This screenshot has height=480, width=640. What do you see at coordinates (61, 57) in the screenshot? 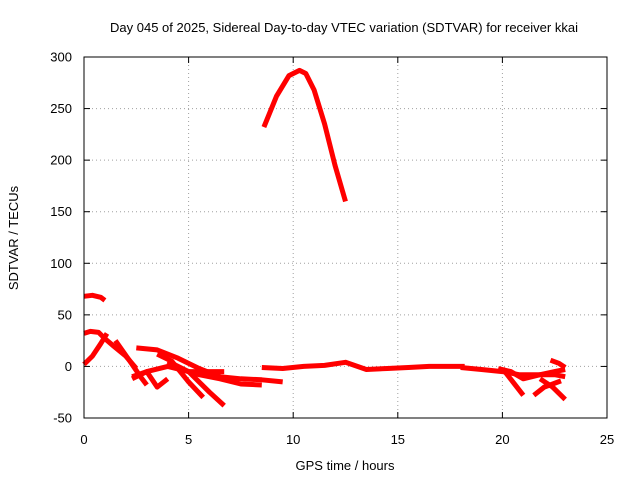
I see `y-tick-label: 300` at bounding box center [61, 57].